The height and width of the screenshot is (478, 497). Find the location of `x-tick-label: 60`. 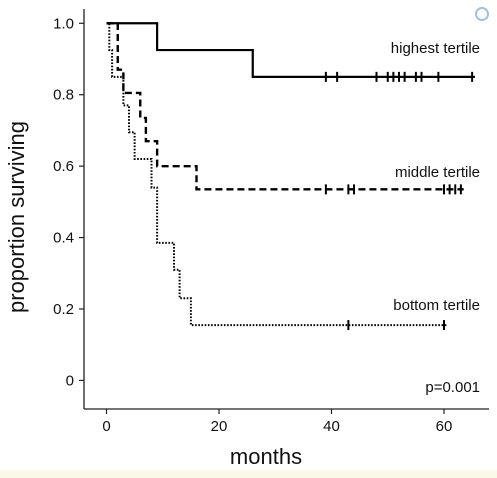

x-tick-label: 60 is located at coordinates (444, 426).